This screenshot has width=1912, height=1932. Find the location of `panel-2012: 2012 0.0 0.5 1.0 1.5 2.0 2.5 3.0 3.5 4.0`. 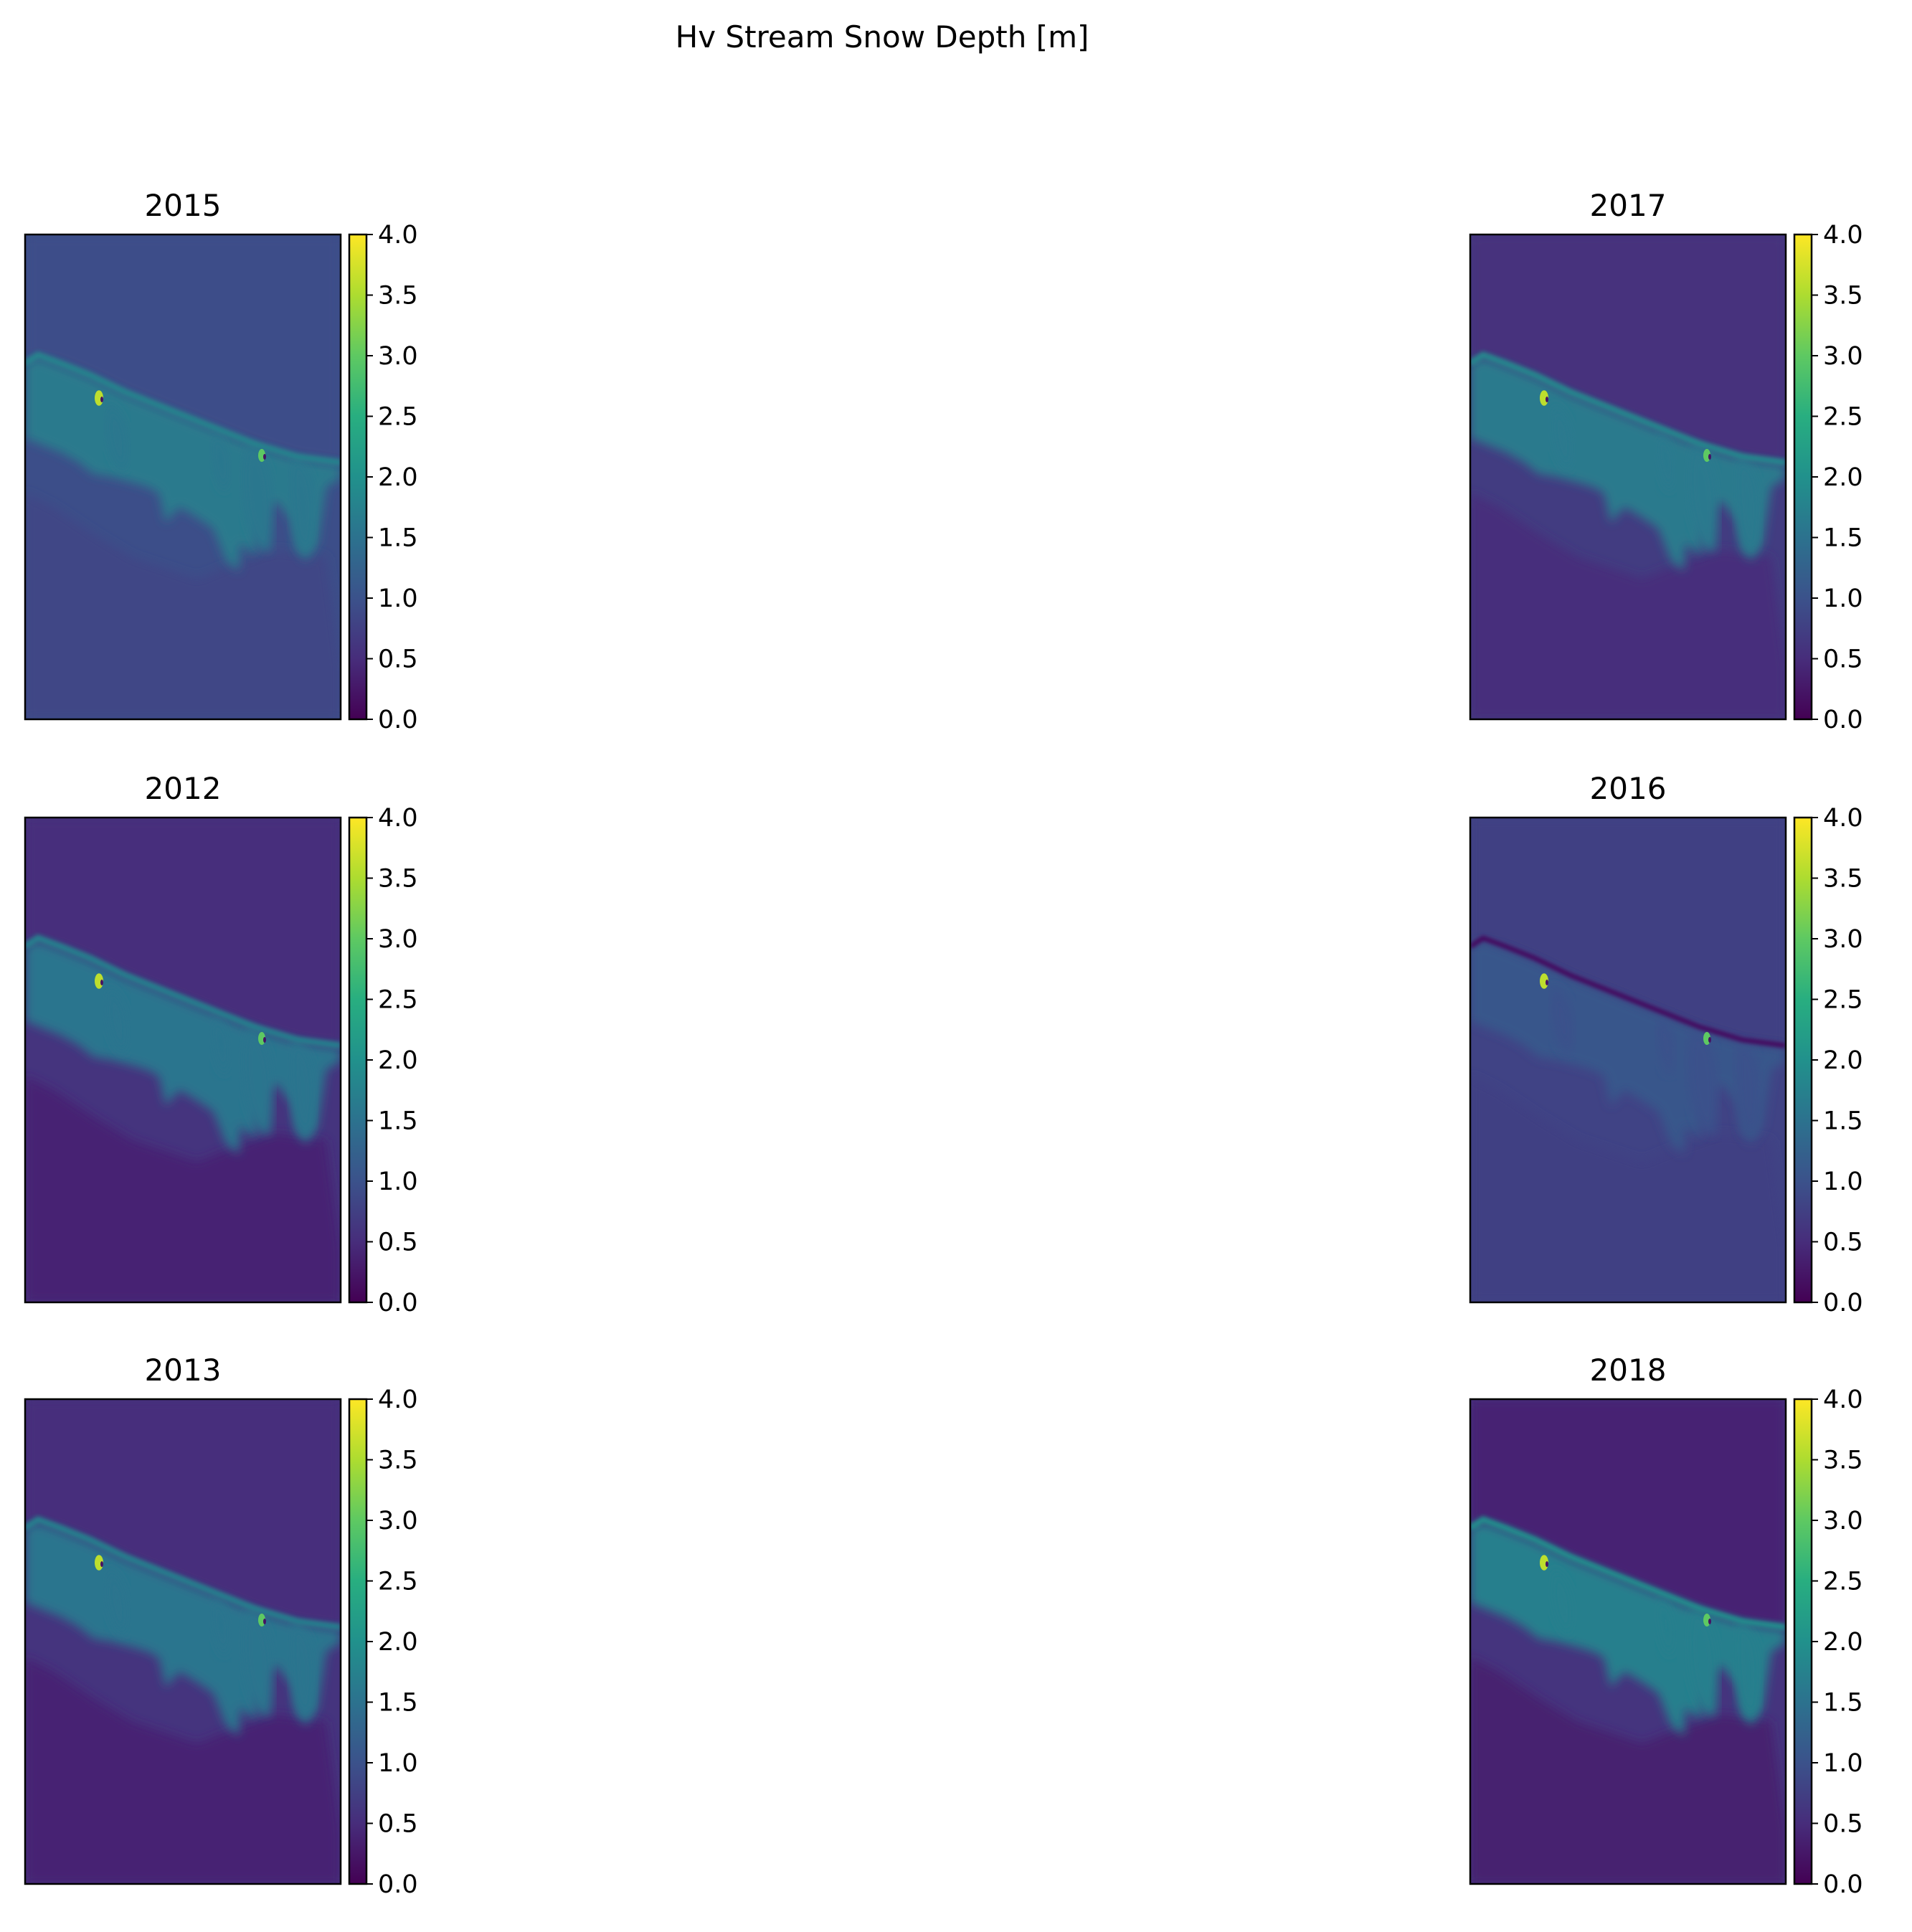

panel-2012: 2012 0.0 0.5 1.0 1.5 2.0 2.5 3.0 3.5 4.0 is located at coordinates (221, 1044).